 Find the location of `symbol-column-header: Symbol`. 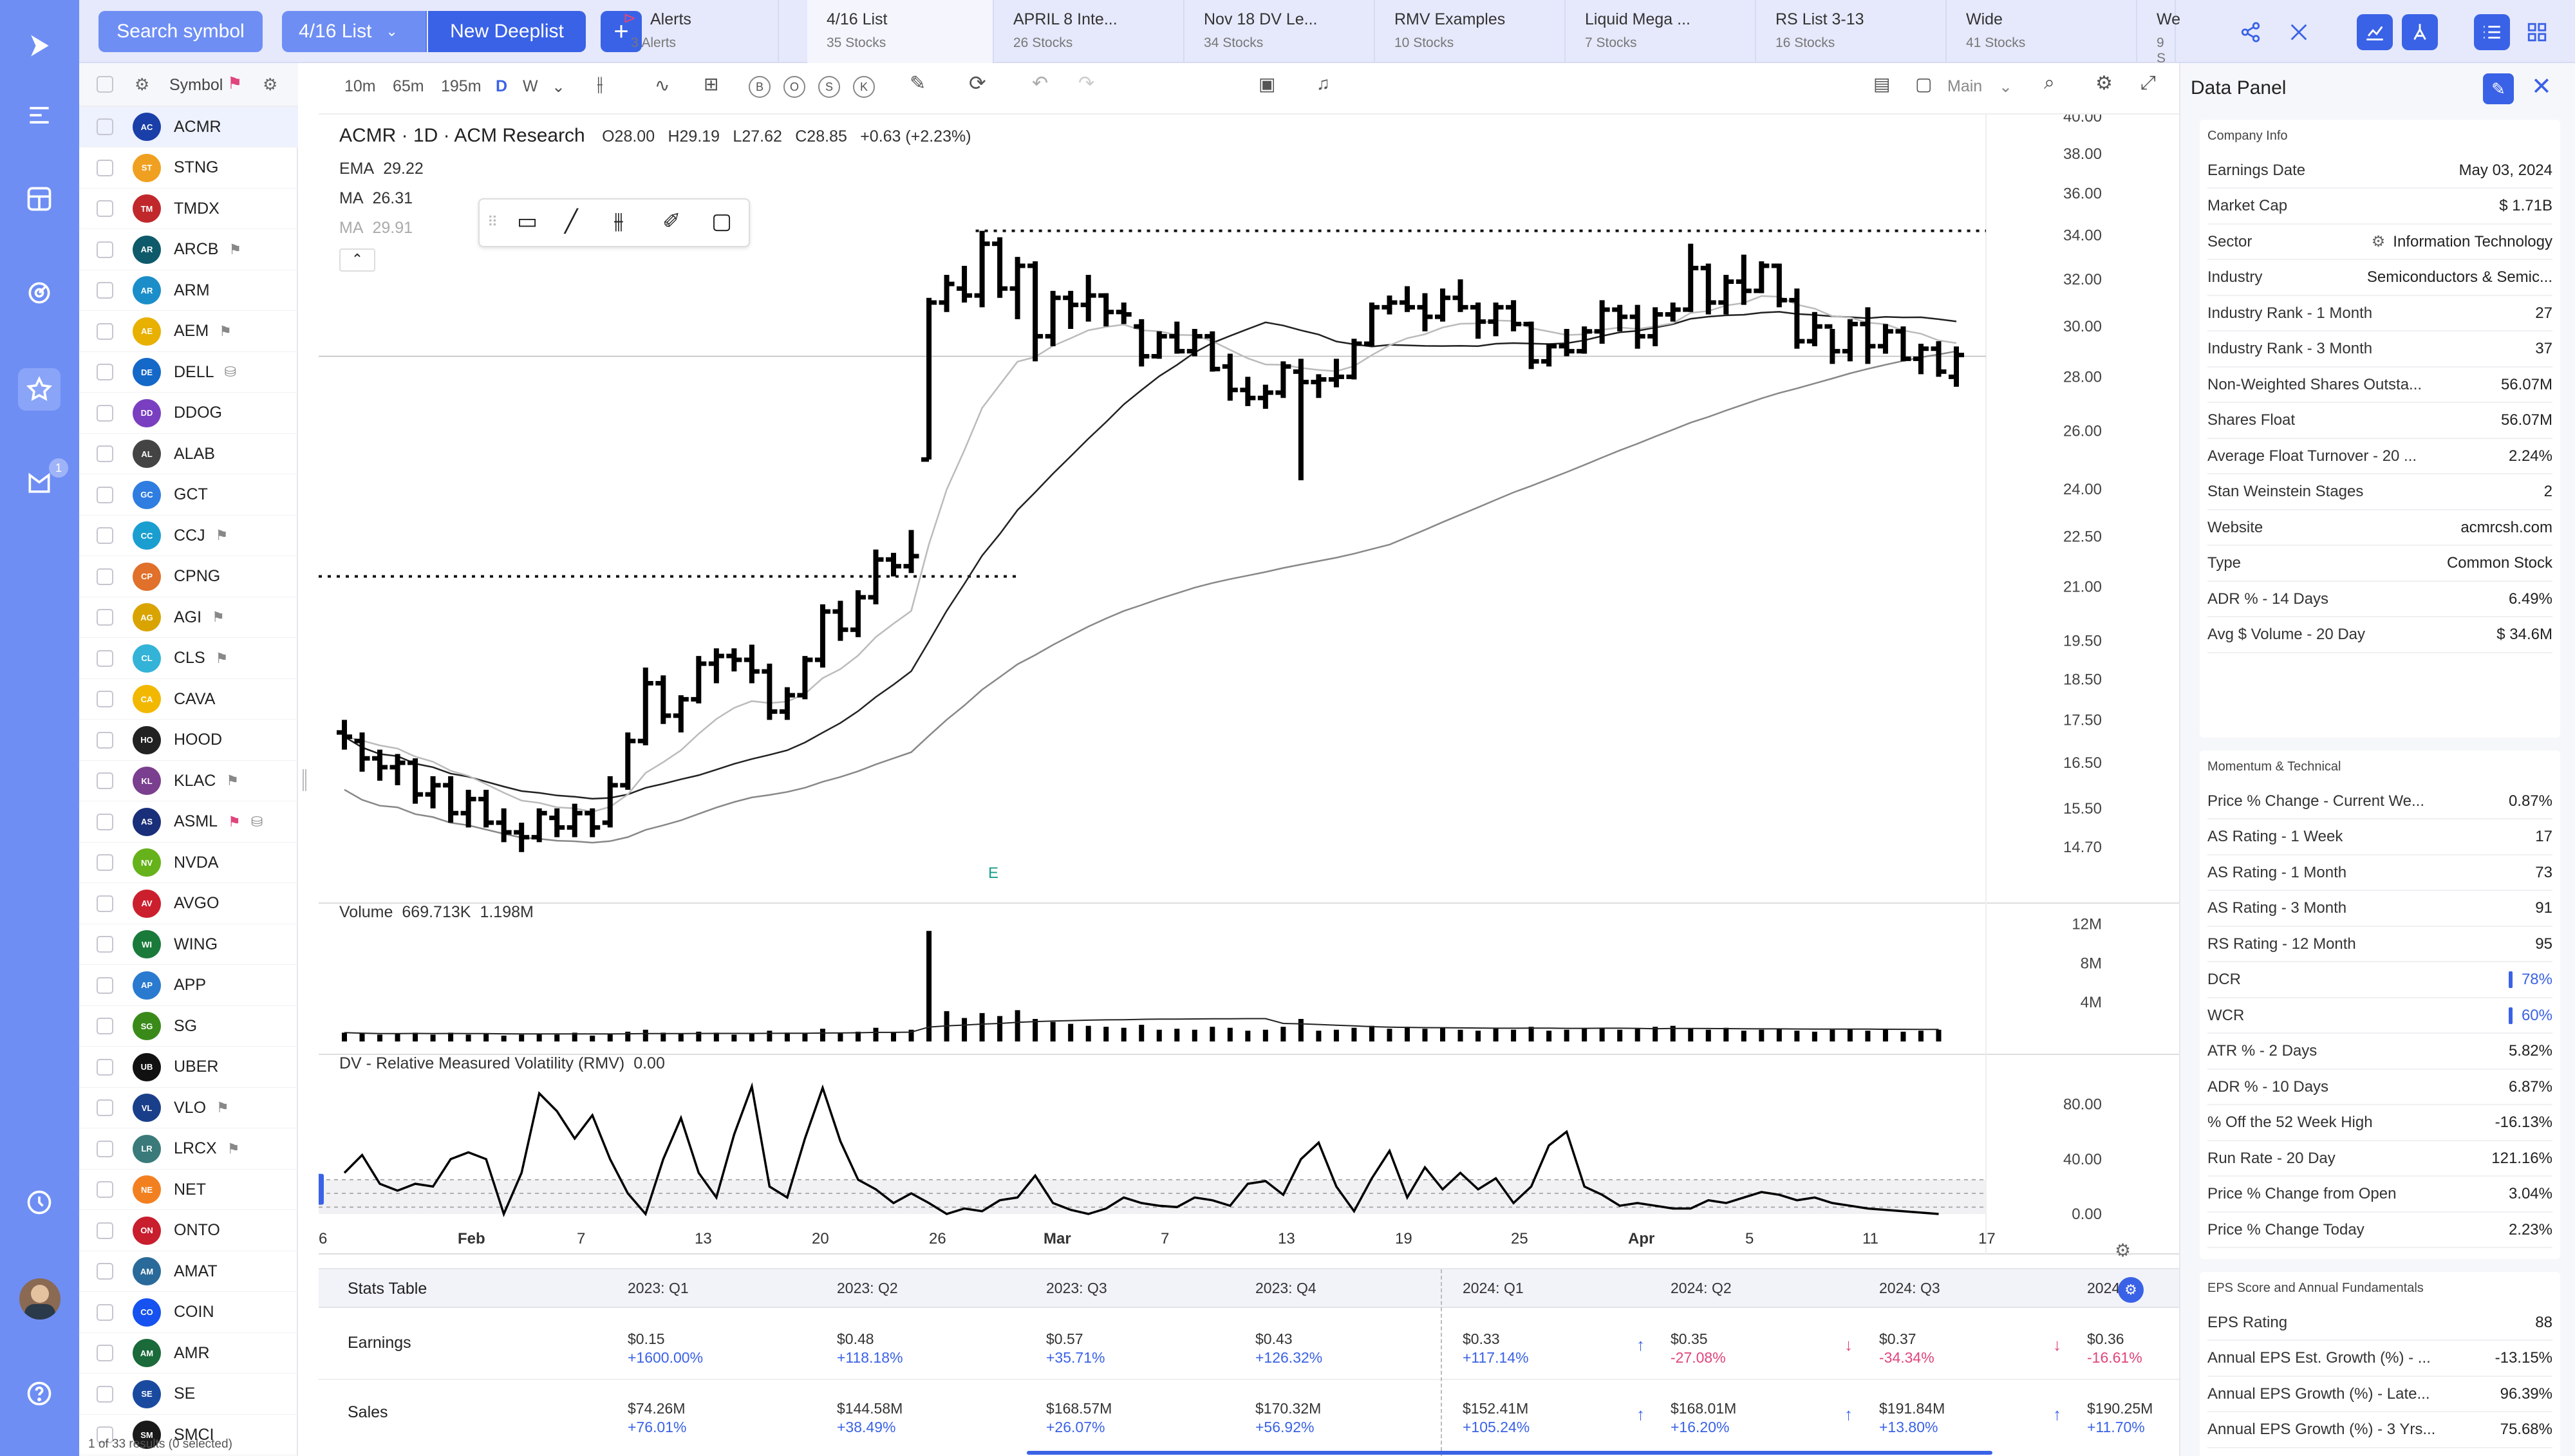

symbol-column-header: Symbol is located at coordinates (196, 85).